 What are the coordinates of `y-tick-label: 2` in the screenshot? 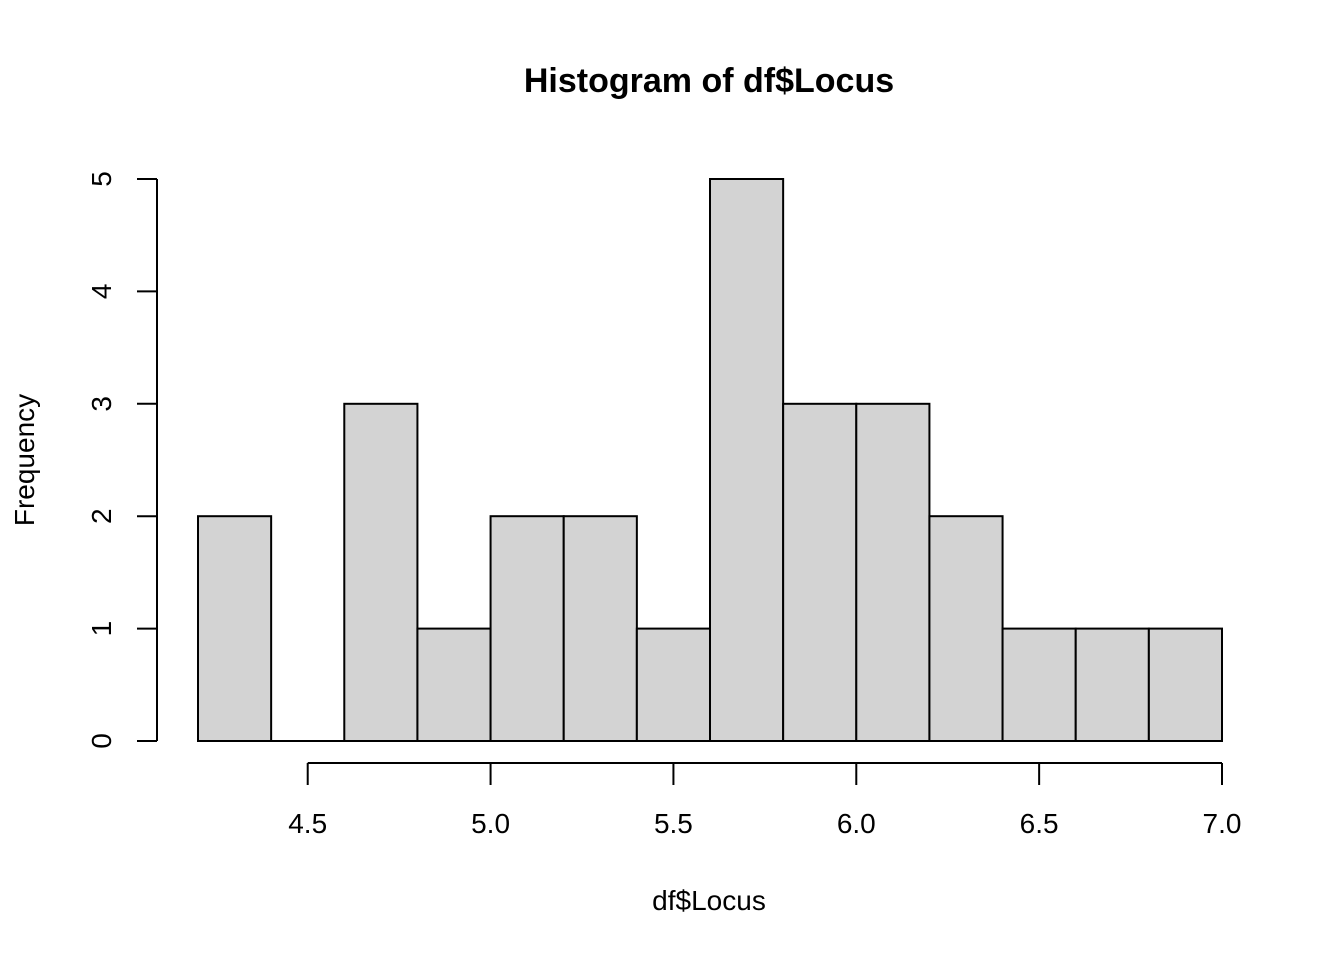 It's located at (101, 516).